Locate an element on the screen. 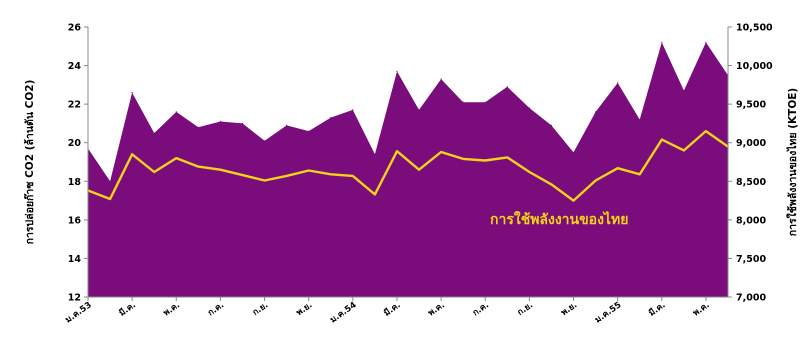  co2-series-label: การปล่อยก๊าซ CO2 is located at coordinates (240, 100).